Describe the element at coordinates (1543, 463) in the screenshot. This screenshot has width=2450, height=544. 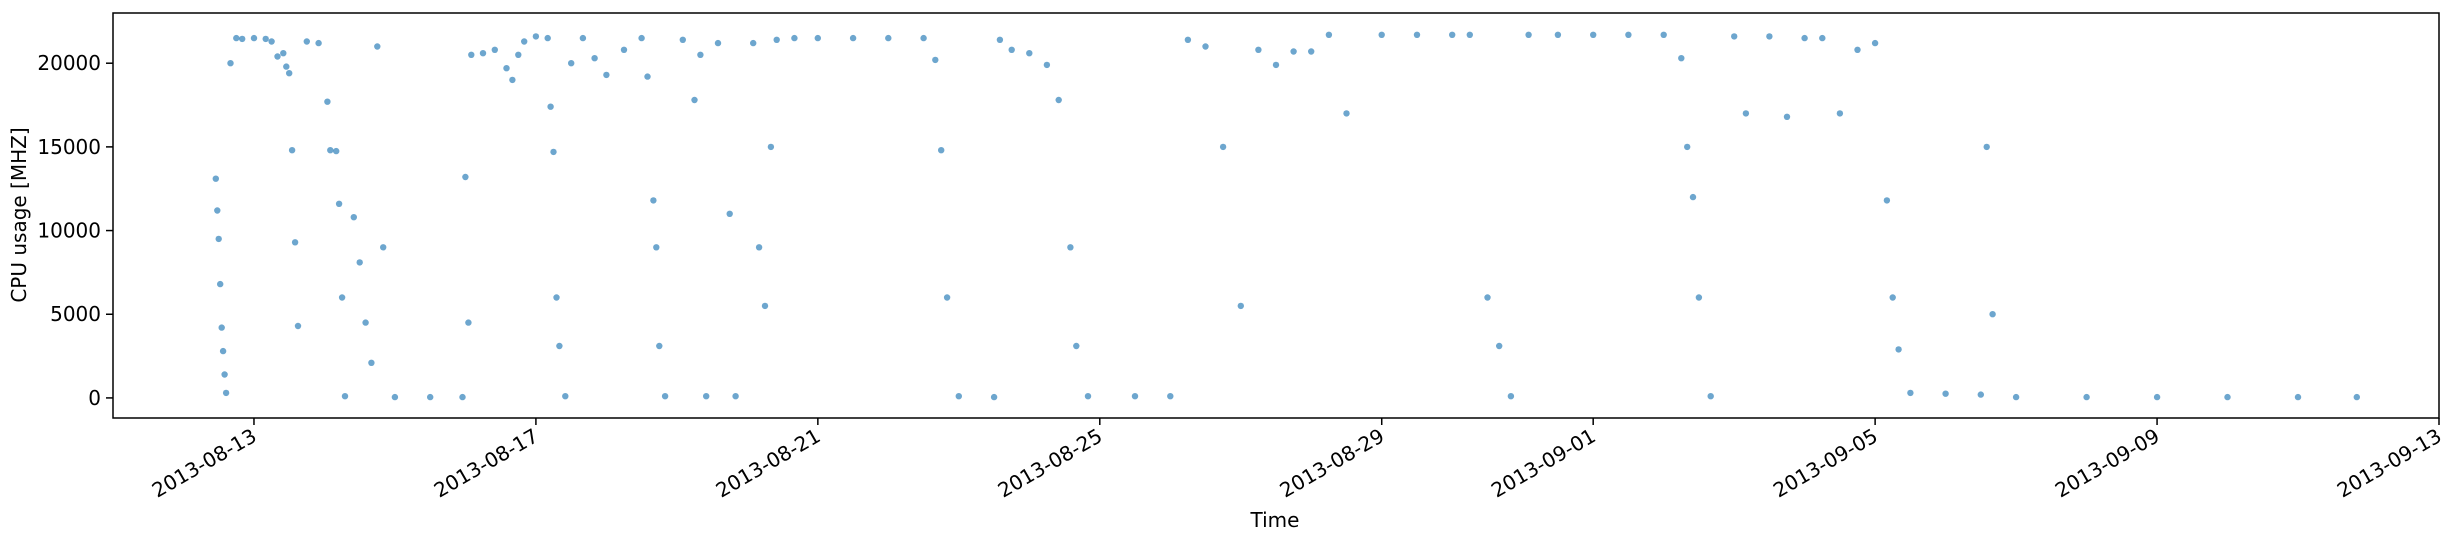
I see `x-tick-label: 2013-09-01` at that location.